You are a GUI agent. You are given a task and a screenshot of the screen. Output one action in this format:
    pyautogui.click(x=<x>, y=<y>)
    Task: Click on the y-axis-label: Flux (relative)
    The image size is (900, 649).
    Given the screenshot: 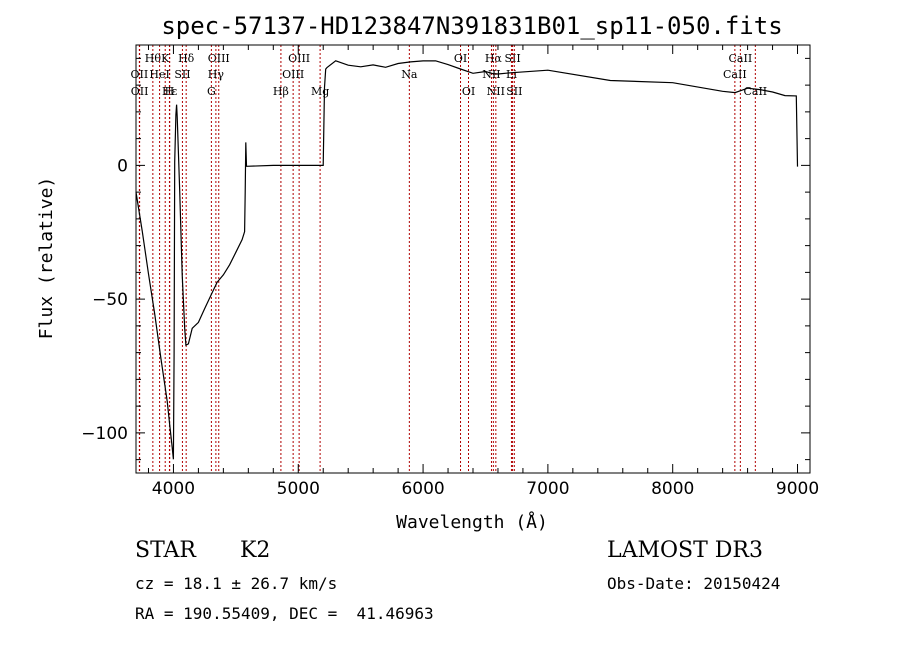 What is the action you would take?
    pyautogui.click(x=46, y=258)
    